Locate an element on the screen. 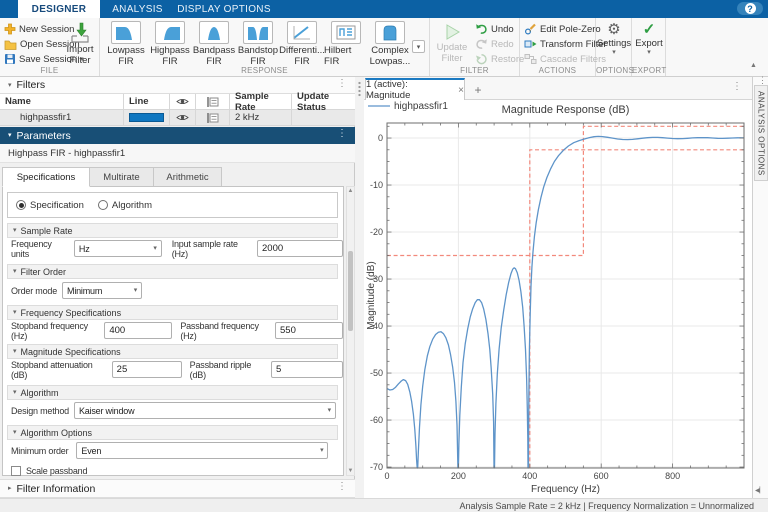 This screenshot has height=512, width=768. filter-table-row: highpassfir1 2 kHz is located at coordinates (177, 118).